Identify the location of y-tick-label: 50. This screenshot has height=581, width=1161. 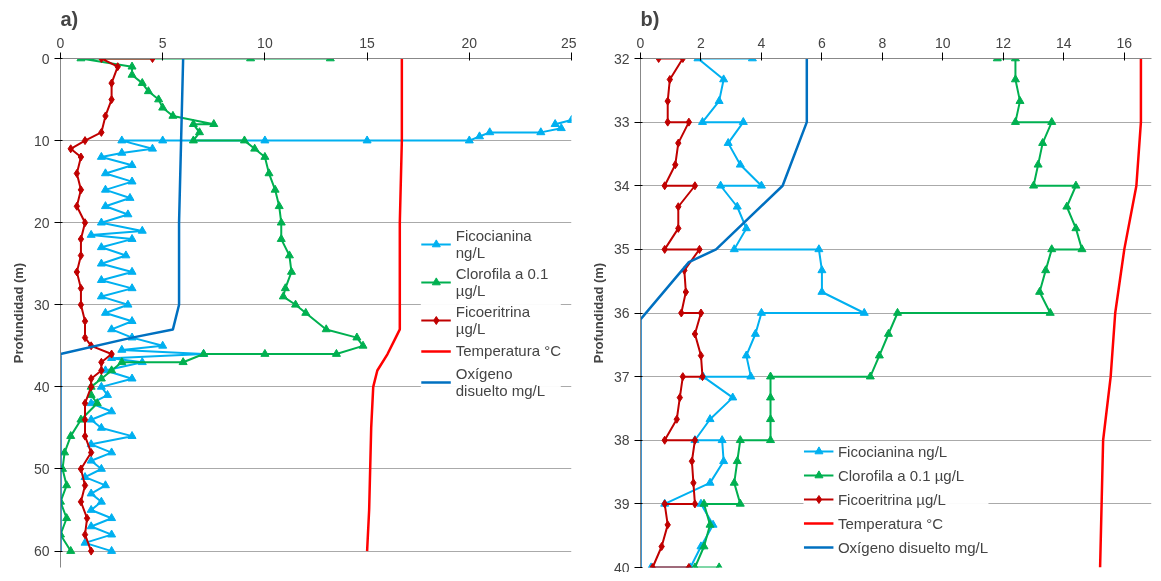
(41, 468).